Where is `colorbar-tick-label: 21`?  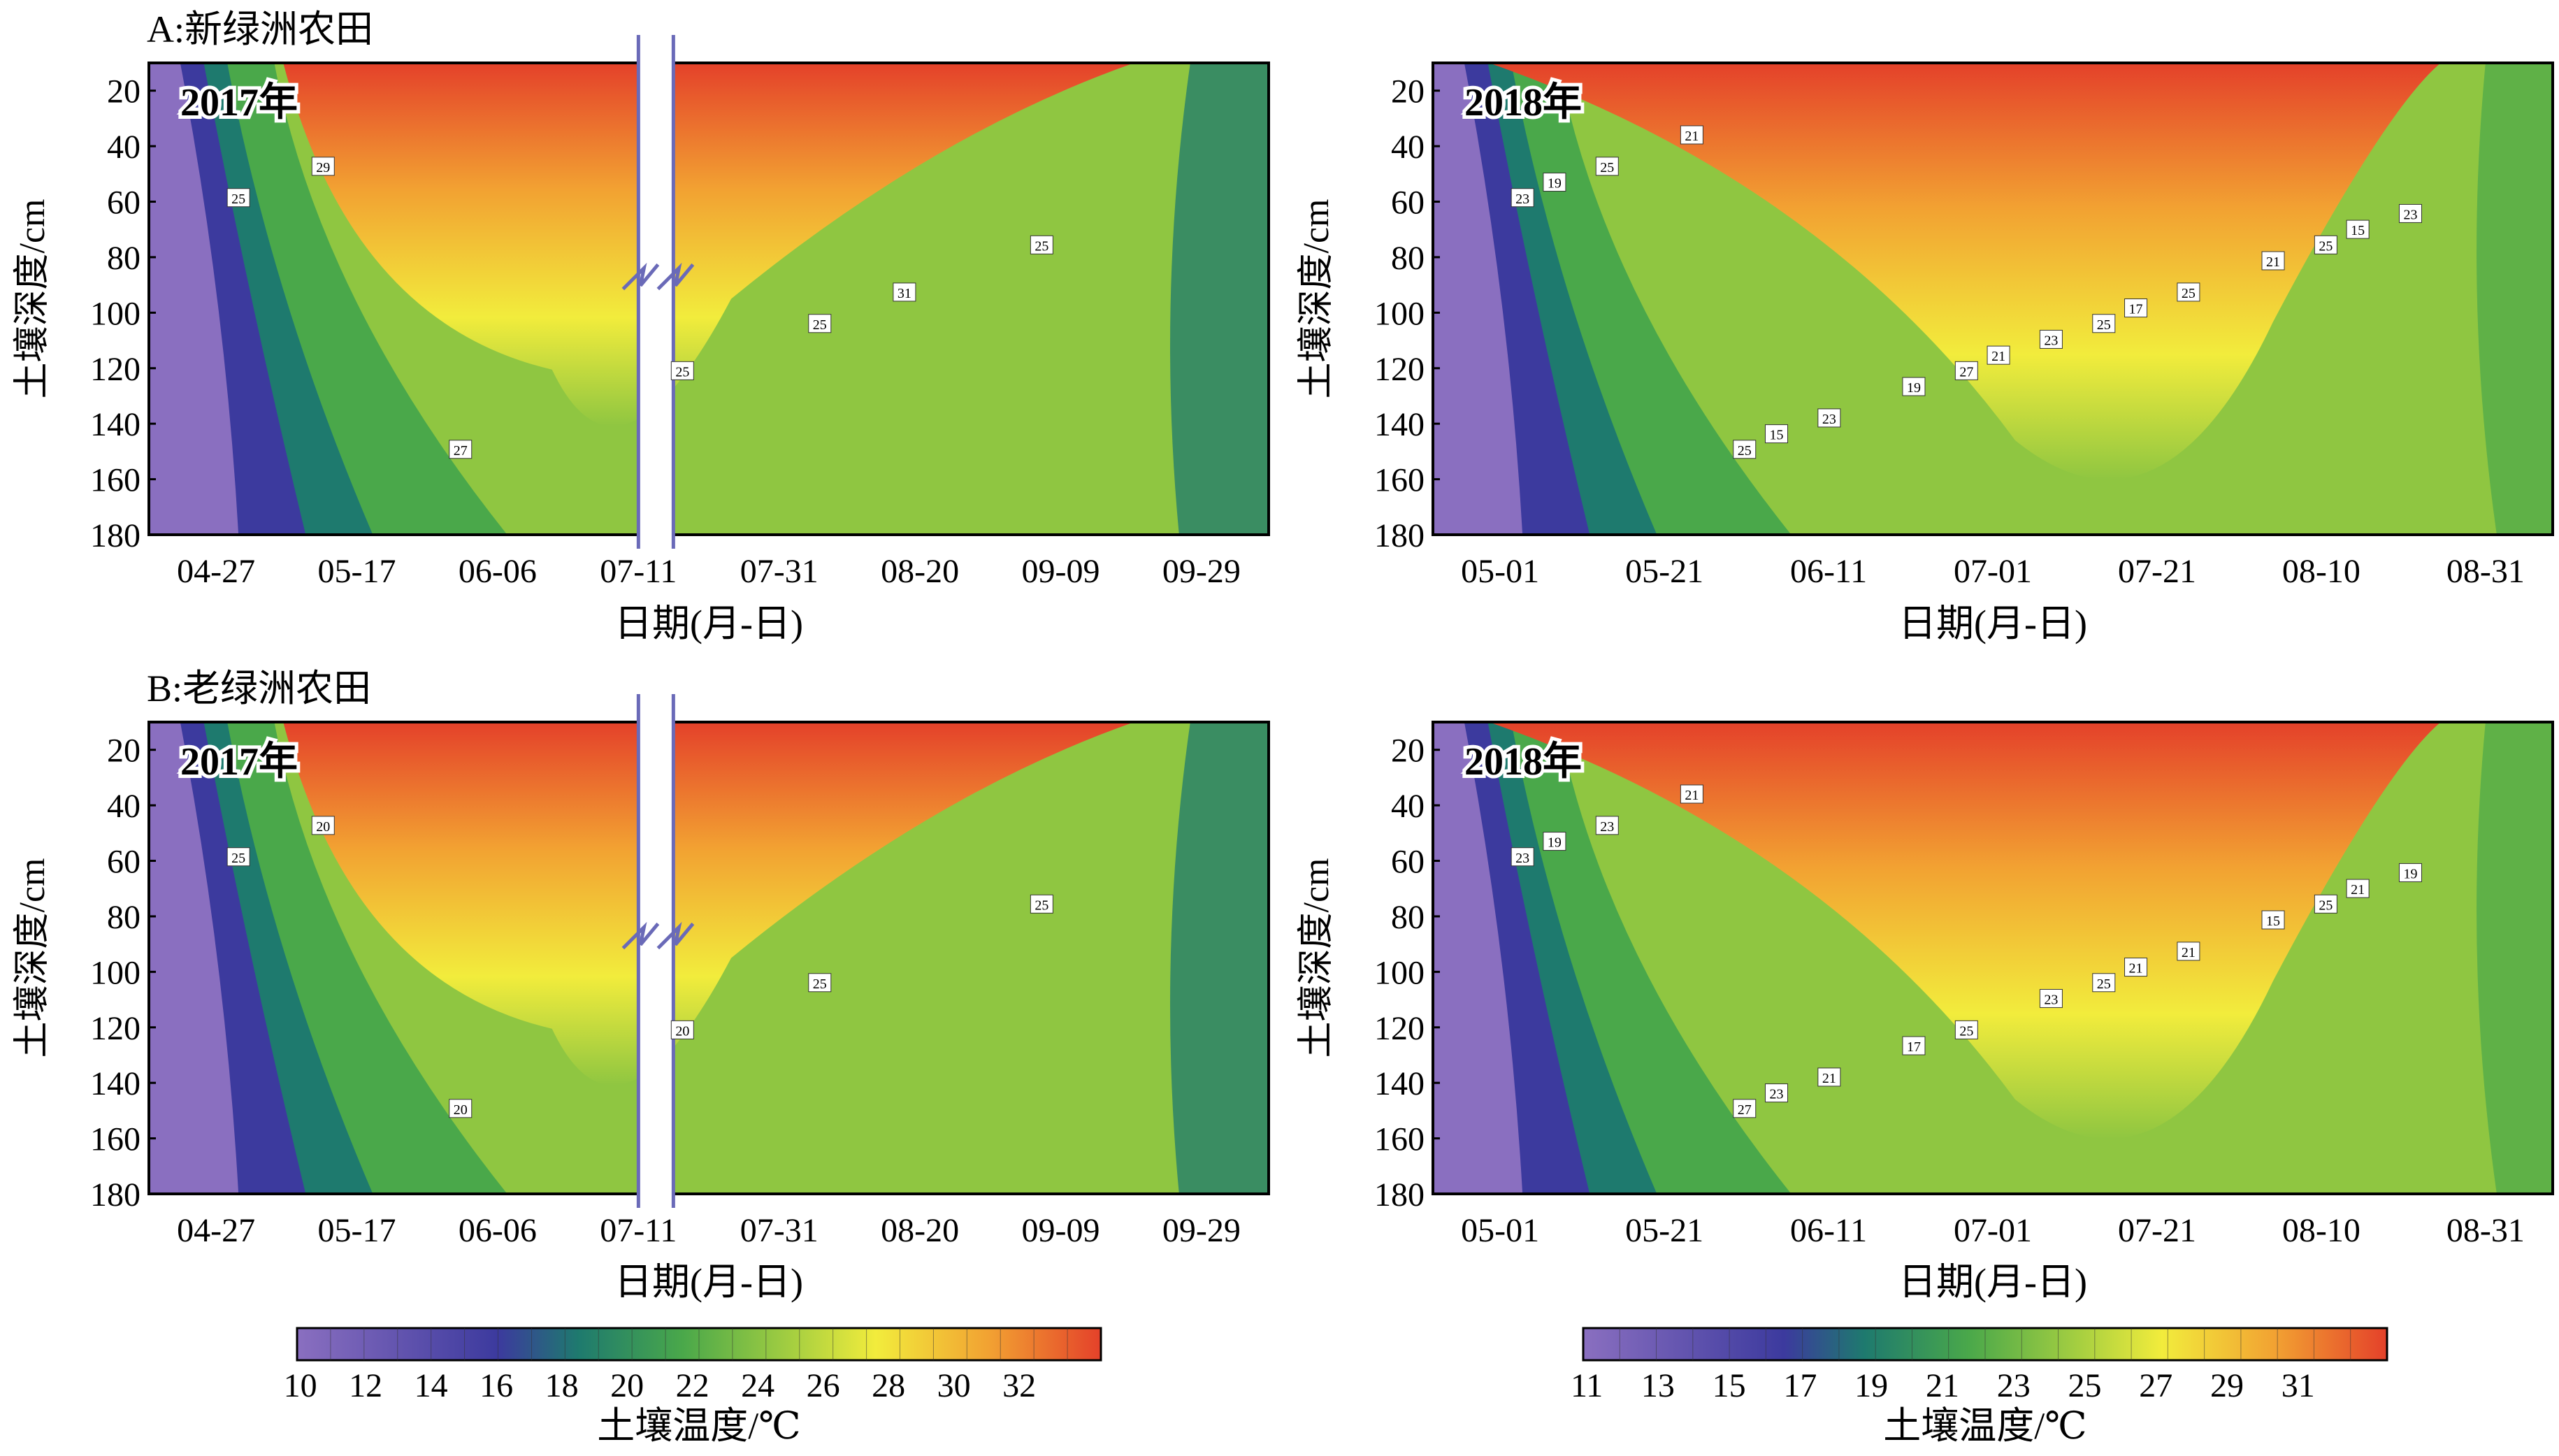 colorbar-tick-label: 21 is located at coordinates (1943, 1385).